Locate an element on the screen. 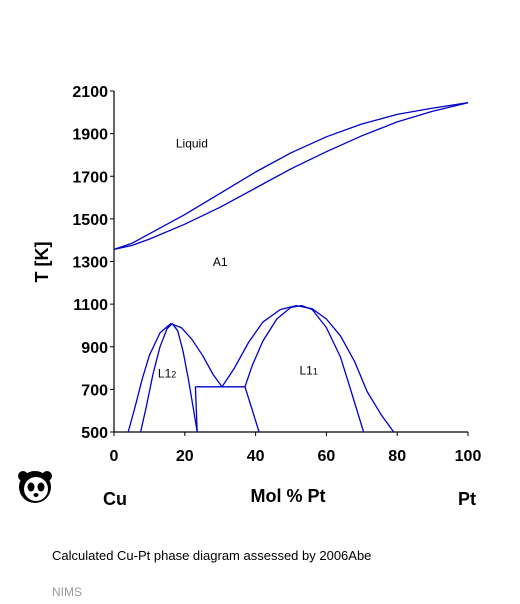  y-tick-label: 900 is located at coordinates (94, 348).